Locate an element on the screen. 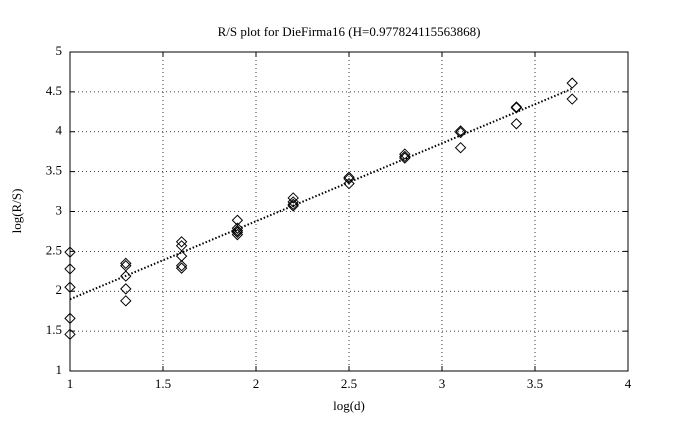 The height and width of the screenshot is (430, 678). x-tick-label: 2.5 is located at coordinates (349, 383).